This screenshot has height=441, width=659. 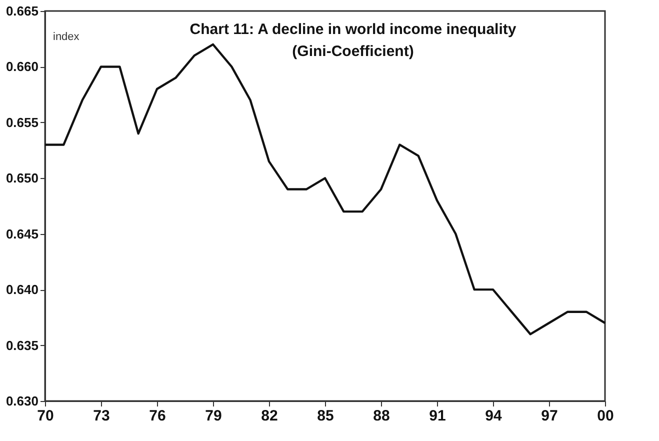 I want to click on text: Chart 11: A decline in world income inequality, so click(x=353, y=29).